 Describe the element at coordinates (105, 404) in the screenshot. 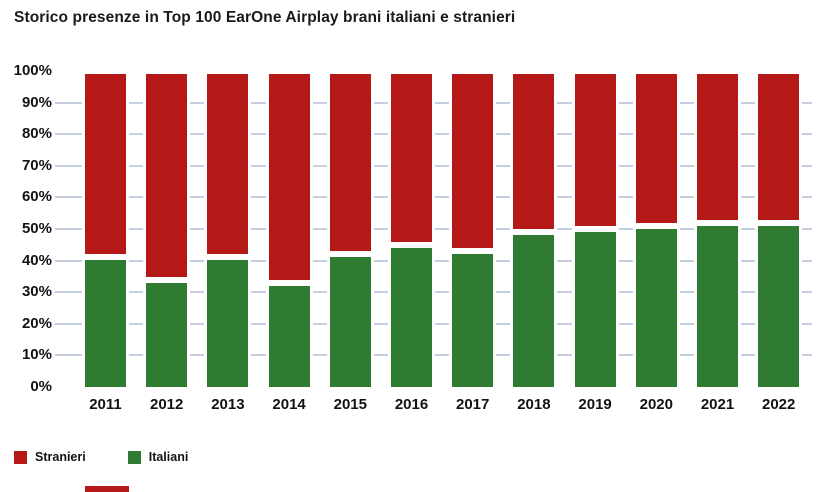

I see `x-axis-label-2011: 2011` at that location.